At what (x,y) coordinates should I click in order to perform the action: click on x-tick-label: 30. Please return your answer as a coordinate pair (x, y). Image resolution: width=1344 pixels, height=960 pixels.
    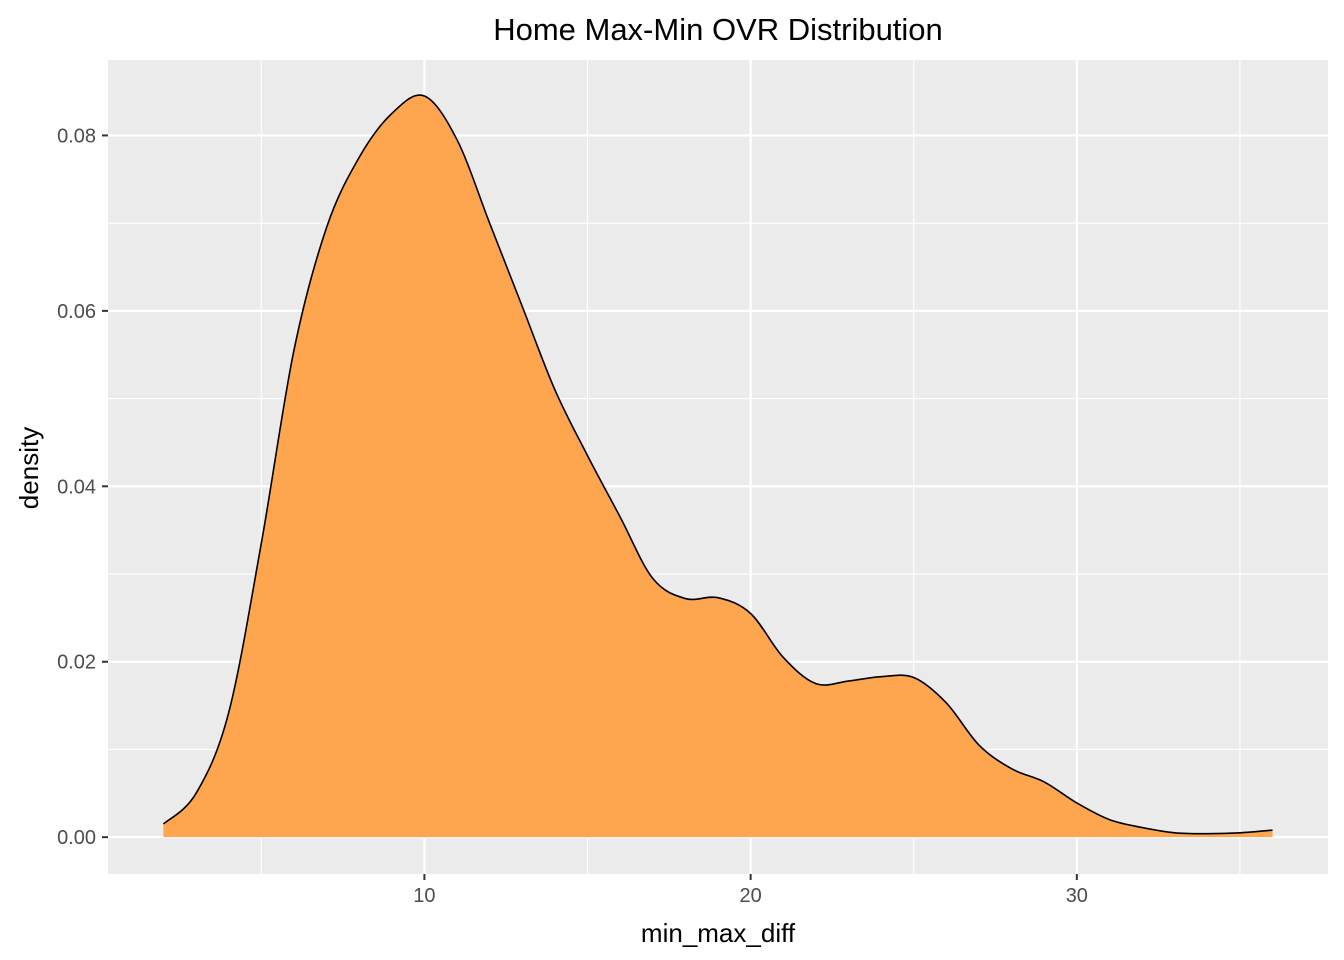
    Looking at the image, I should click on (1077, 896).